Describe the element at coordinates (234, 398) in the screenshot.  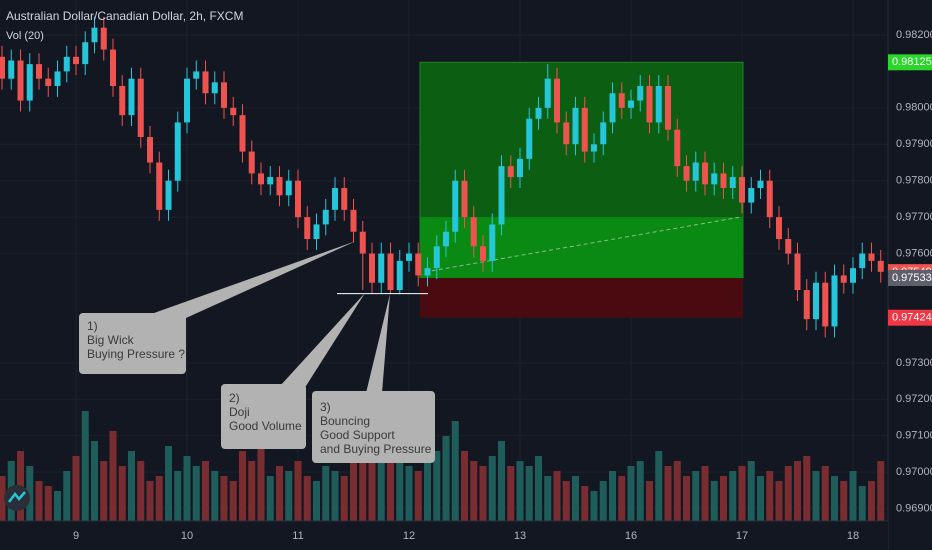
I see `note-text: 2)` at that location.